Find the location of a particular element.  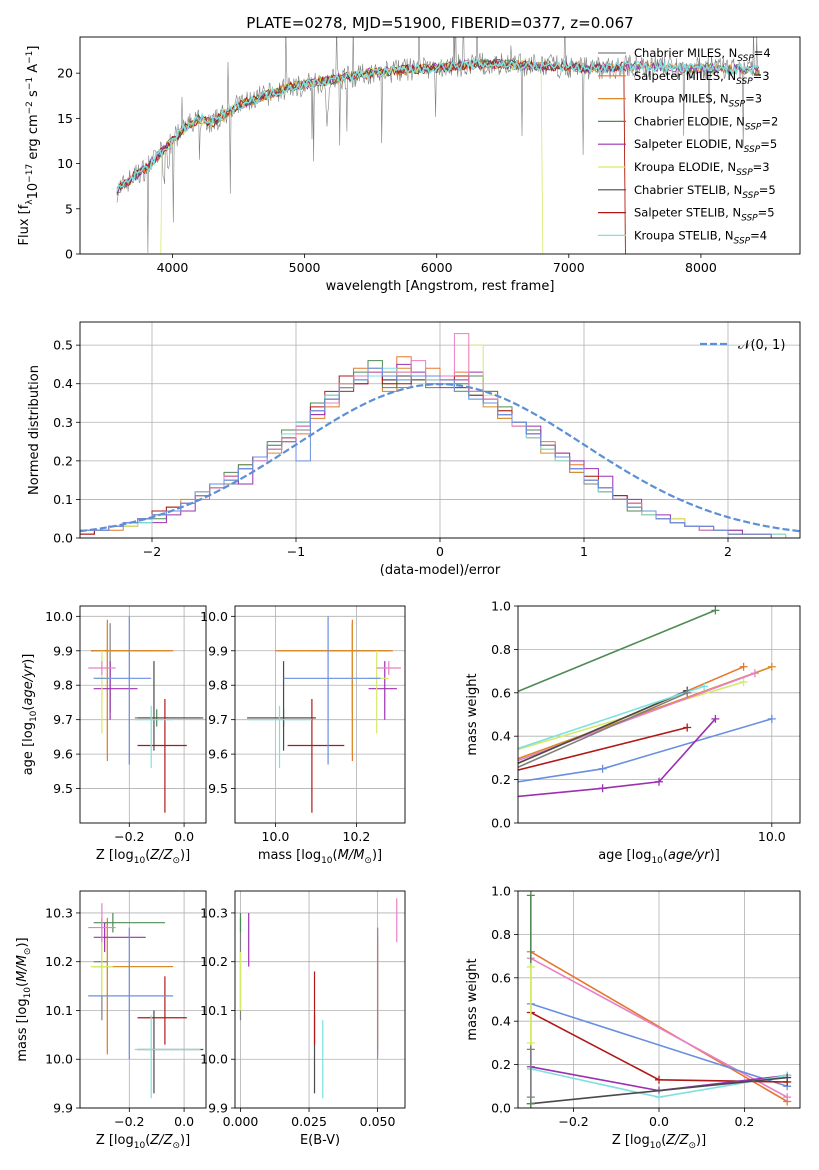

x-tick-label: −2 is located at coordinates (152, 551).